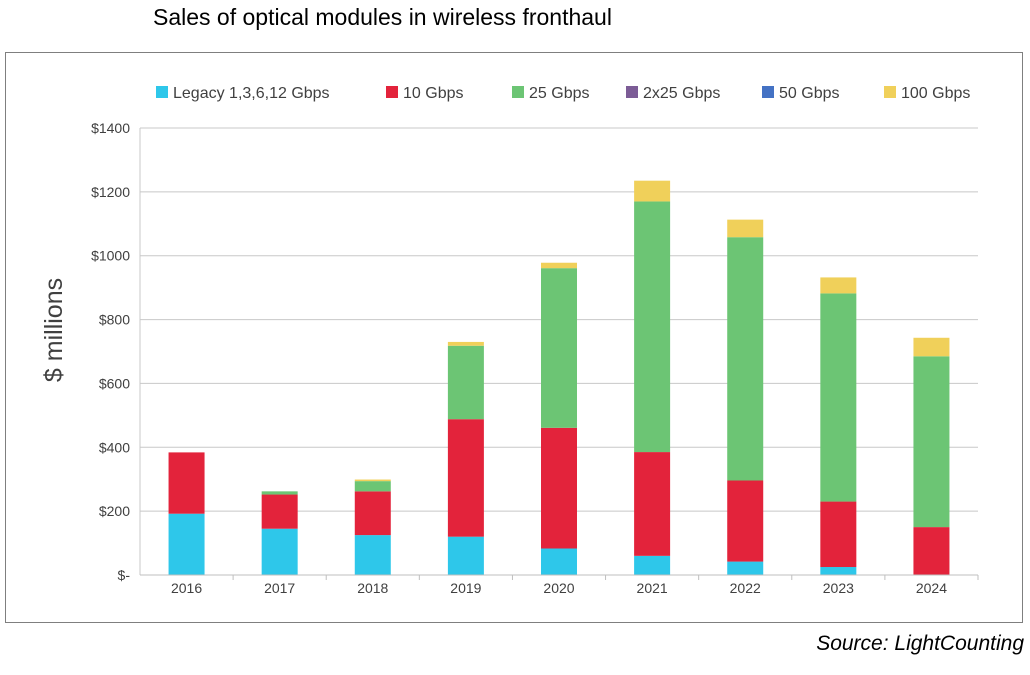 Image resolution: width=1030 pixels, height=675 pixels. I want to click on legend-item: Legacy 1,3,6,12 Gbps, so click(243, 93).